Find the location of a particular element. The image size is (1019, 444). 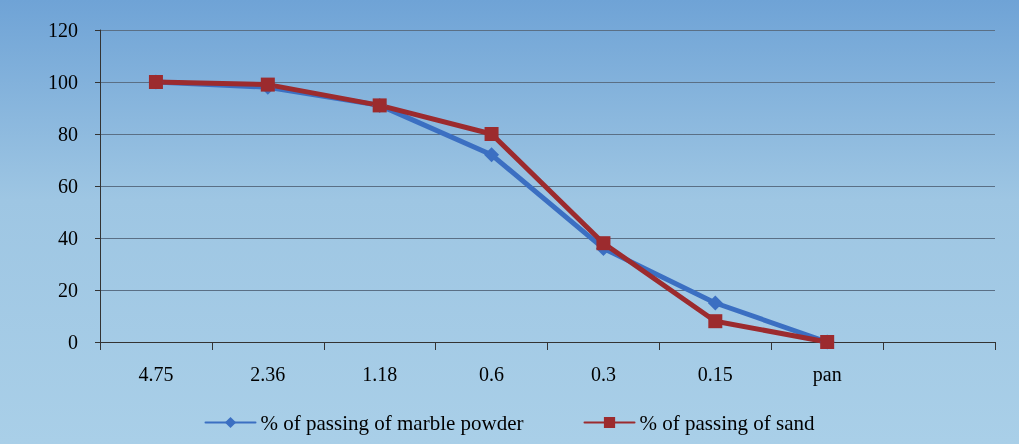

x-tick-label: 2.36 is located at coordinates (268, 374).